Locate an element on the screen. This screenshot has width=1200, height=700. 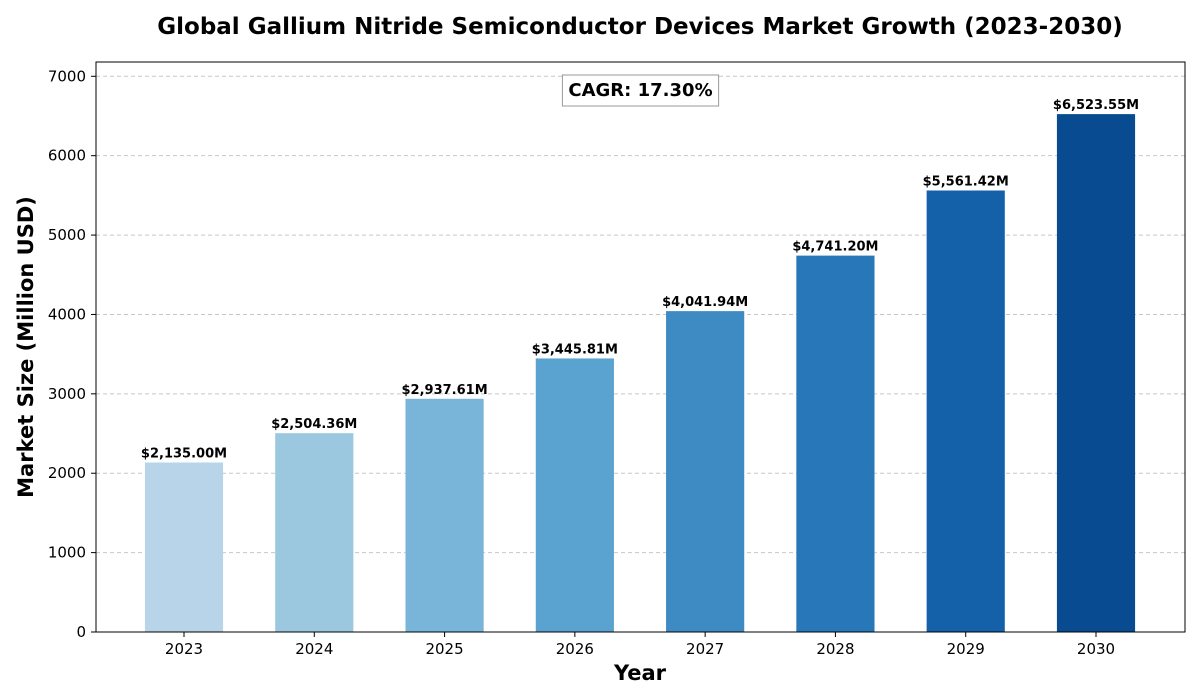
data-label-2024: $2,504.36M is located at coordinates (314, 424).